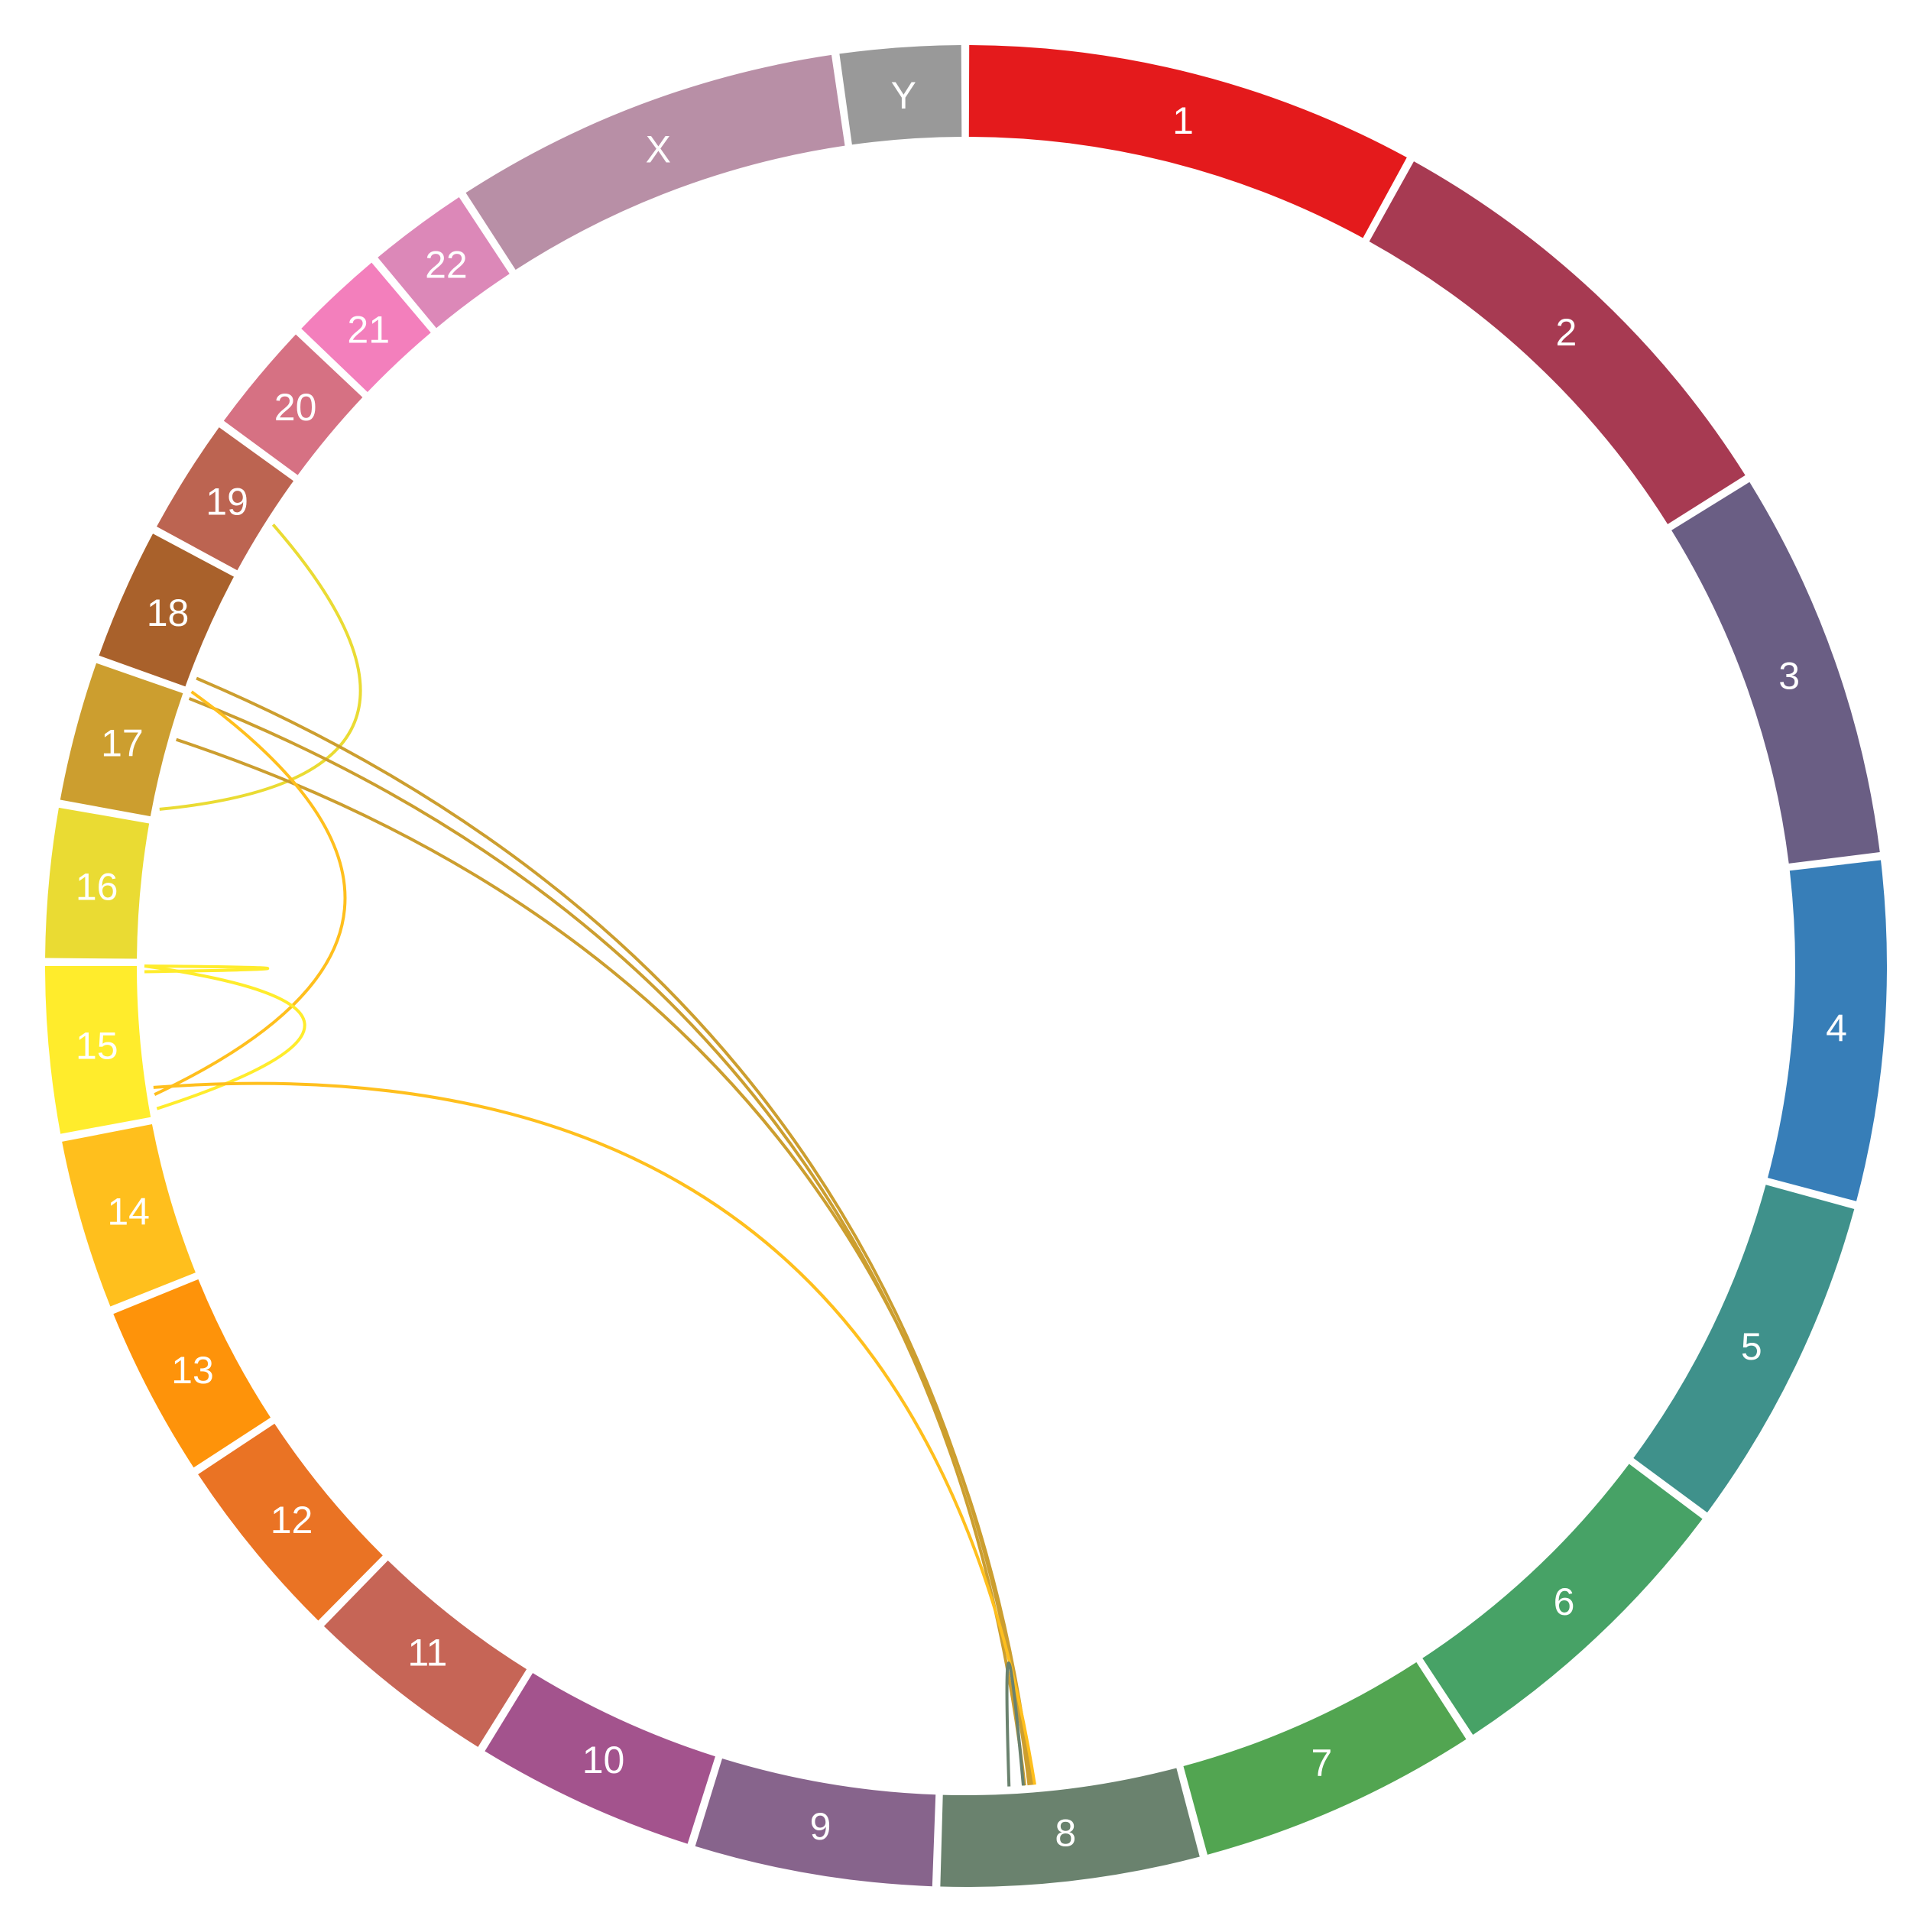  What do you see at coordinates (295, 407) in the screenshot?
I see `chromosome-label-20: 20` at bounding box center [295, 407].